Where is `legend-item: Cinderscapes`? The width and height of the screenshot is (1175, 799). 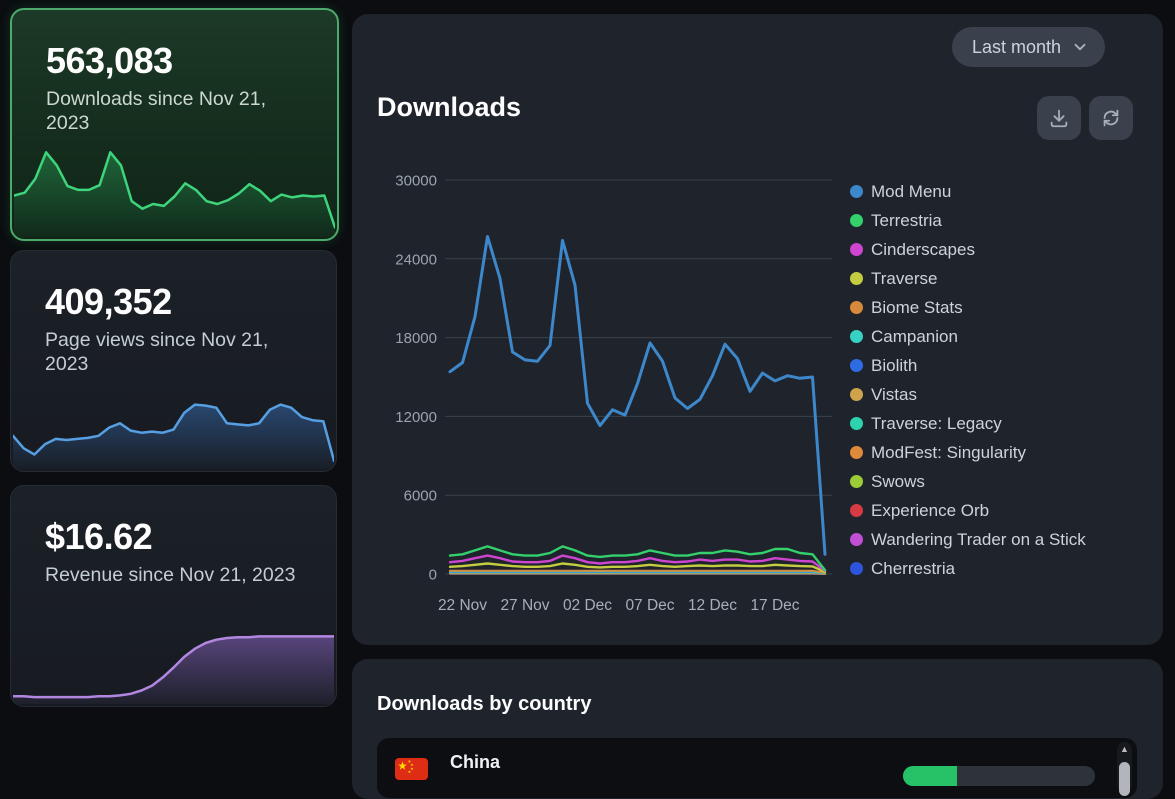 legend-item: Cinderscapes is located at coordinates (968, 249).